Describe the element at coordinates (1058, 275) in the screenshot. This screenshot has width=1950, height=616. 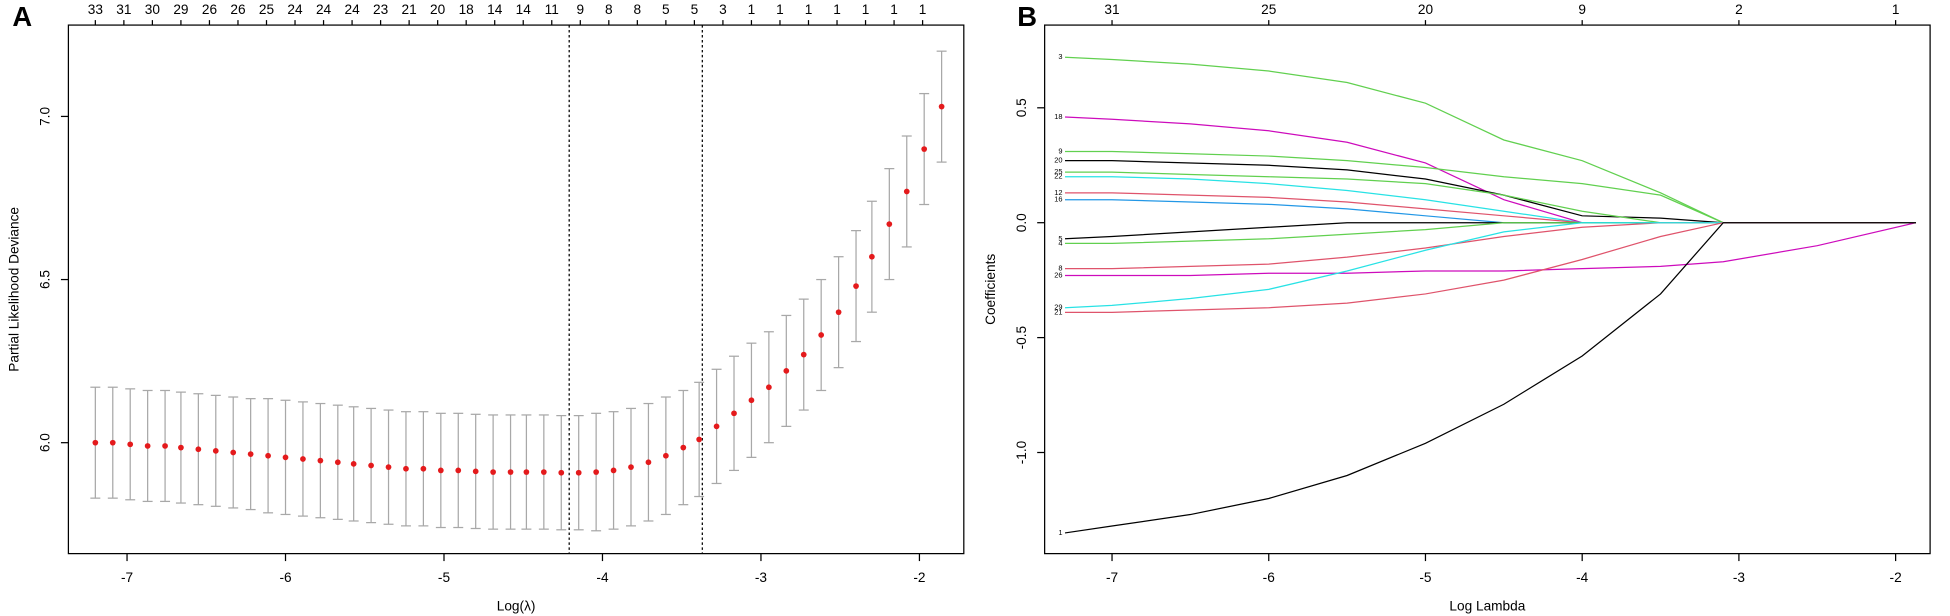
I see `series-label: 26` at that location.